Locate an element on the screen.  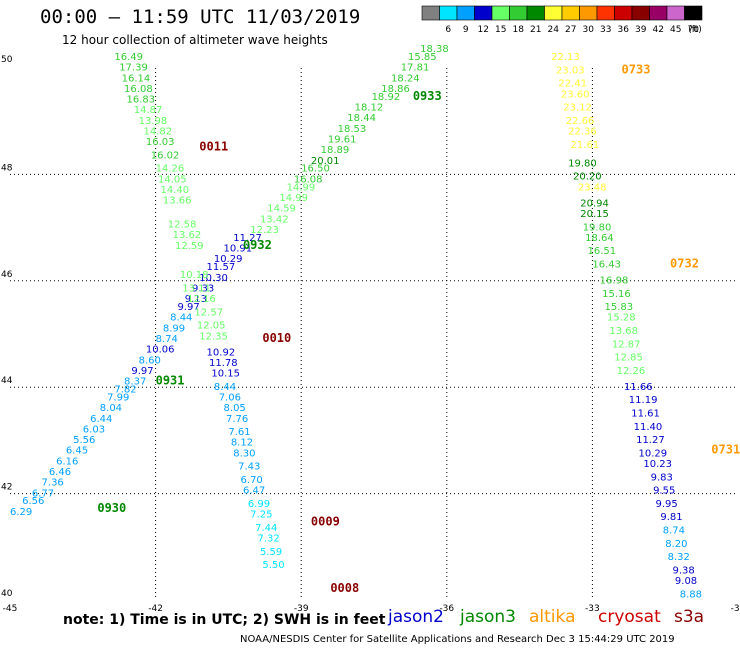
wave-height-point: 6.03 is located at coordinates (94, 429).